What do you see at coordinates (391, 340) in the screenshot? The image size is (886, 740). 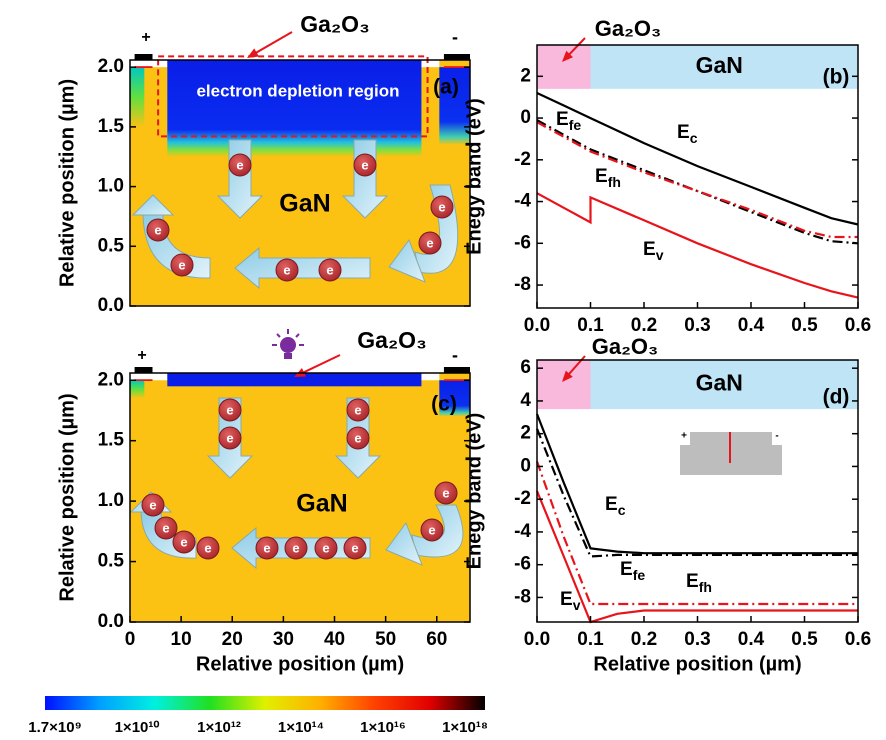 I see `oxide-label: Ga₂O₃` at bounding box center [391, 340].